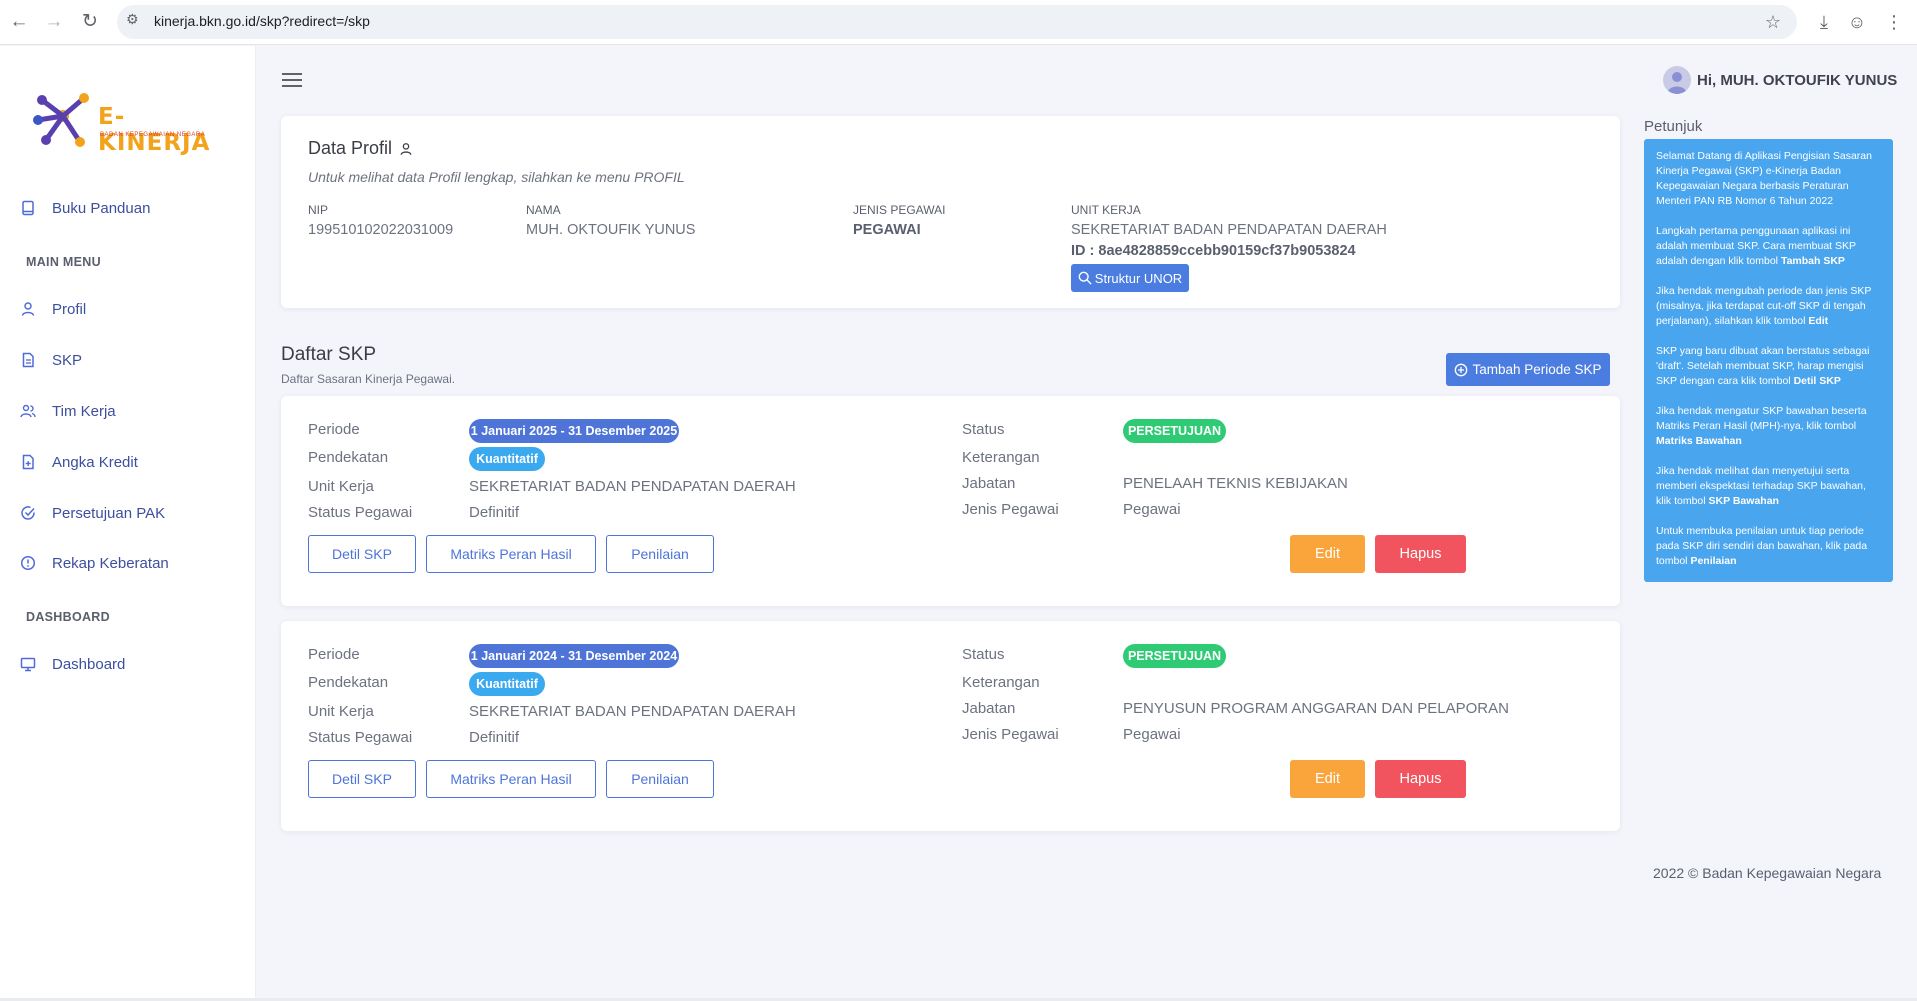 Image resolution: width=1917 pixels, height=1001 pixels. I want to click on user-menu: Hi, MUH. OKTOUFIK YUNUS, so click(1780, 80).